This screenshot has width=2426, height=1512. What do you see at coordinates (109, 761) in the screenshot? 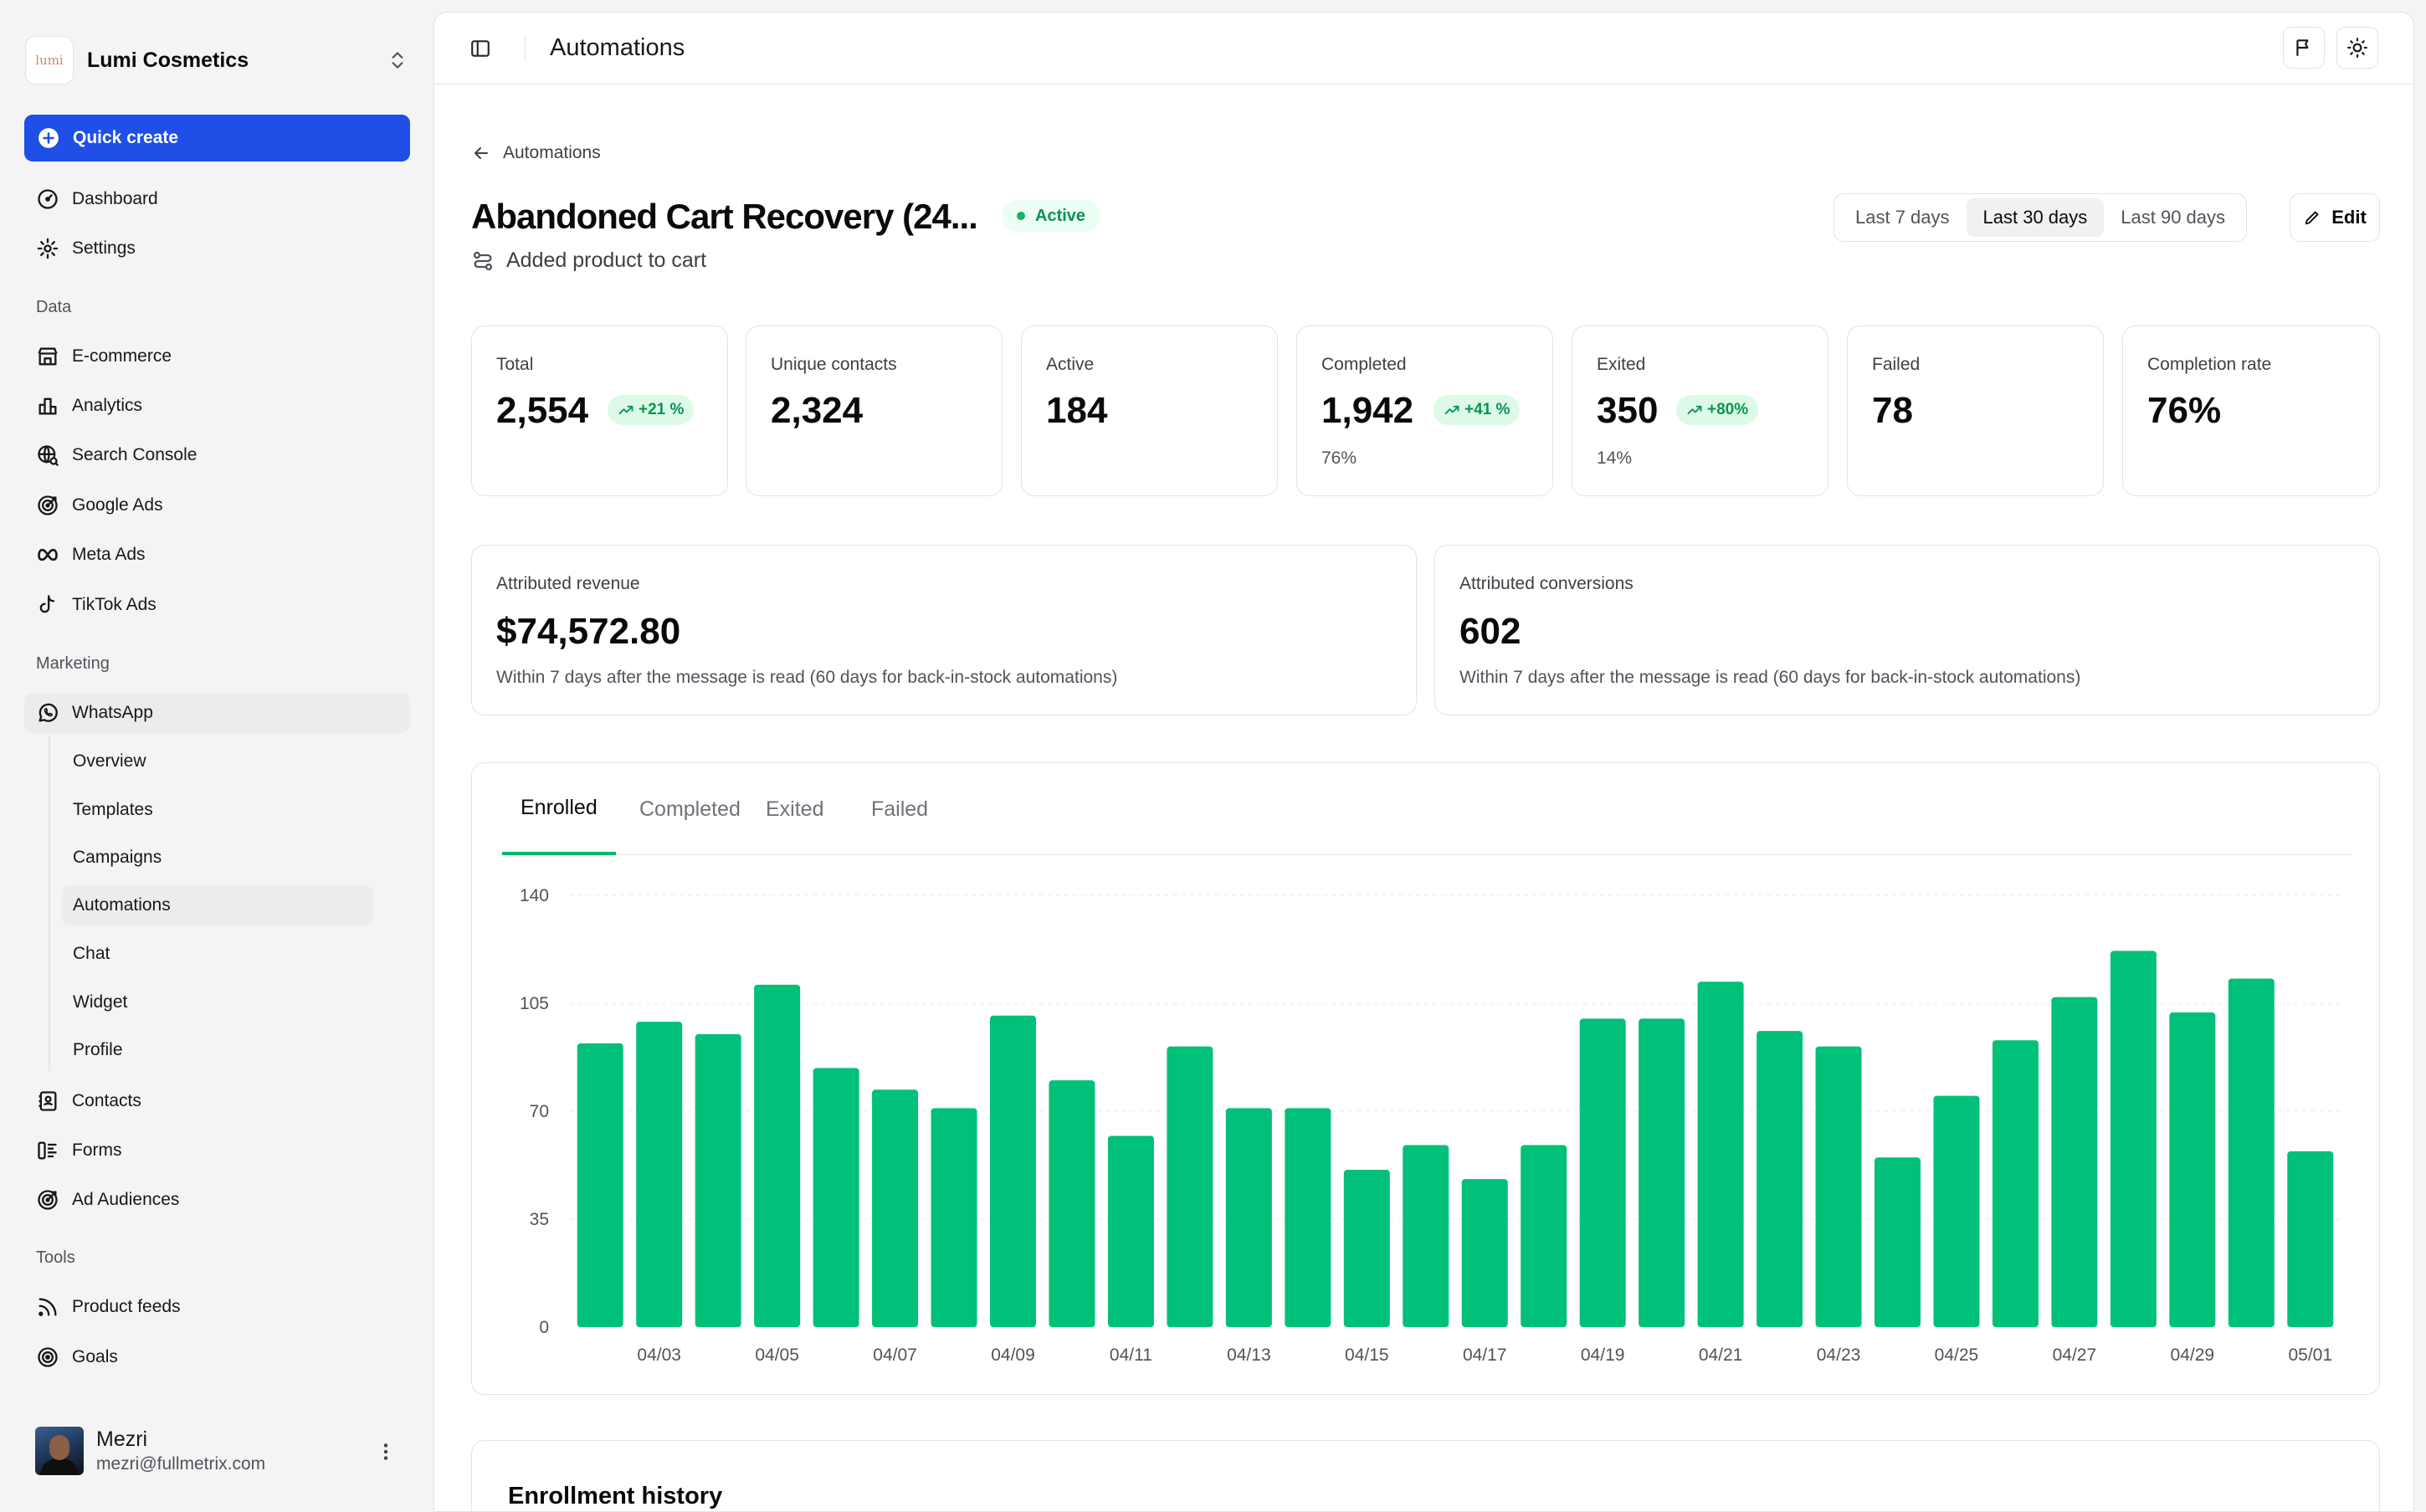
I see `sidebar-subitem-overview: Overview` at bounding box center [109, 761].